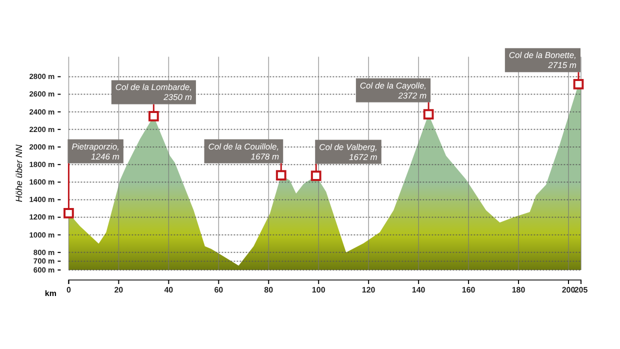 The width and height of the screenshot is (620, 349). What do you see at coordinates (519, 290) in the screenshot?
I see `x-tick-label: 180` at bounding box center [519, 290].